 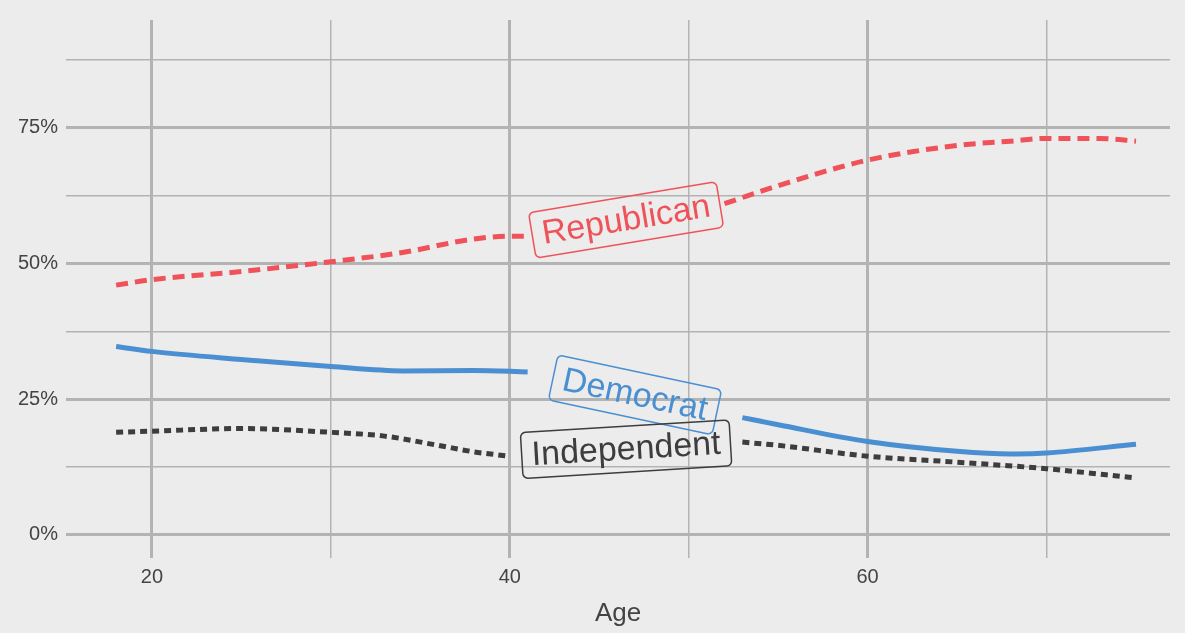 I want to click on x-axis-title: Age, so click(x=618, y=611).